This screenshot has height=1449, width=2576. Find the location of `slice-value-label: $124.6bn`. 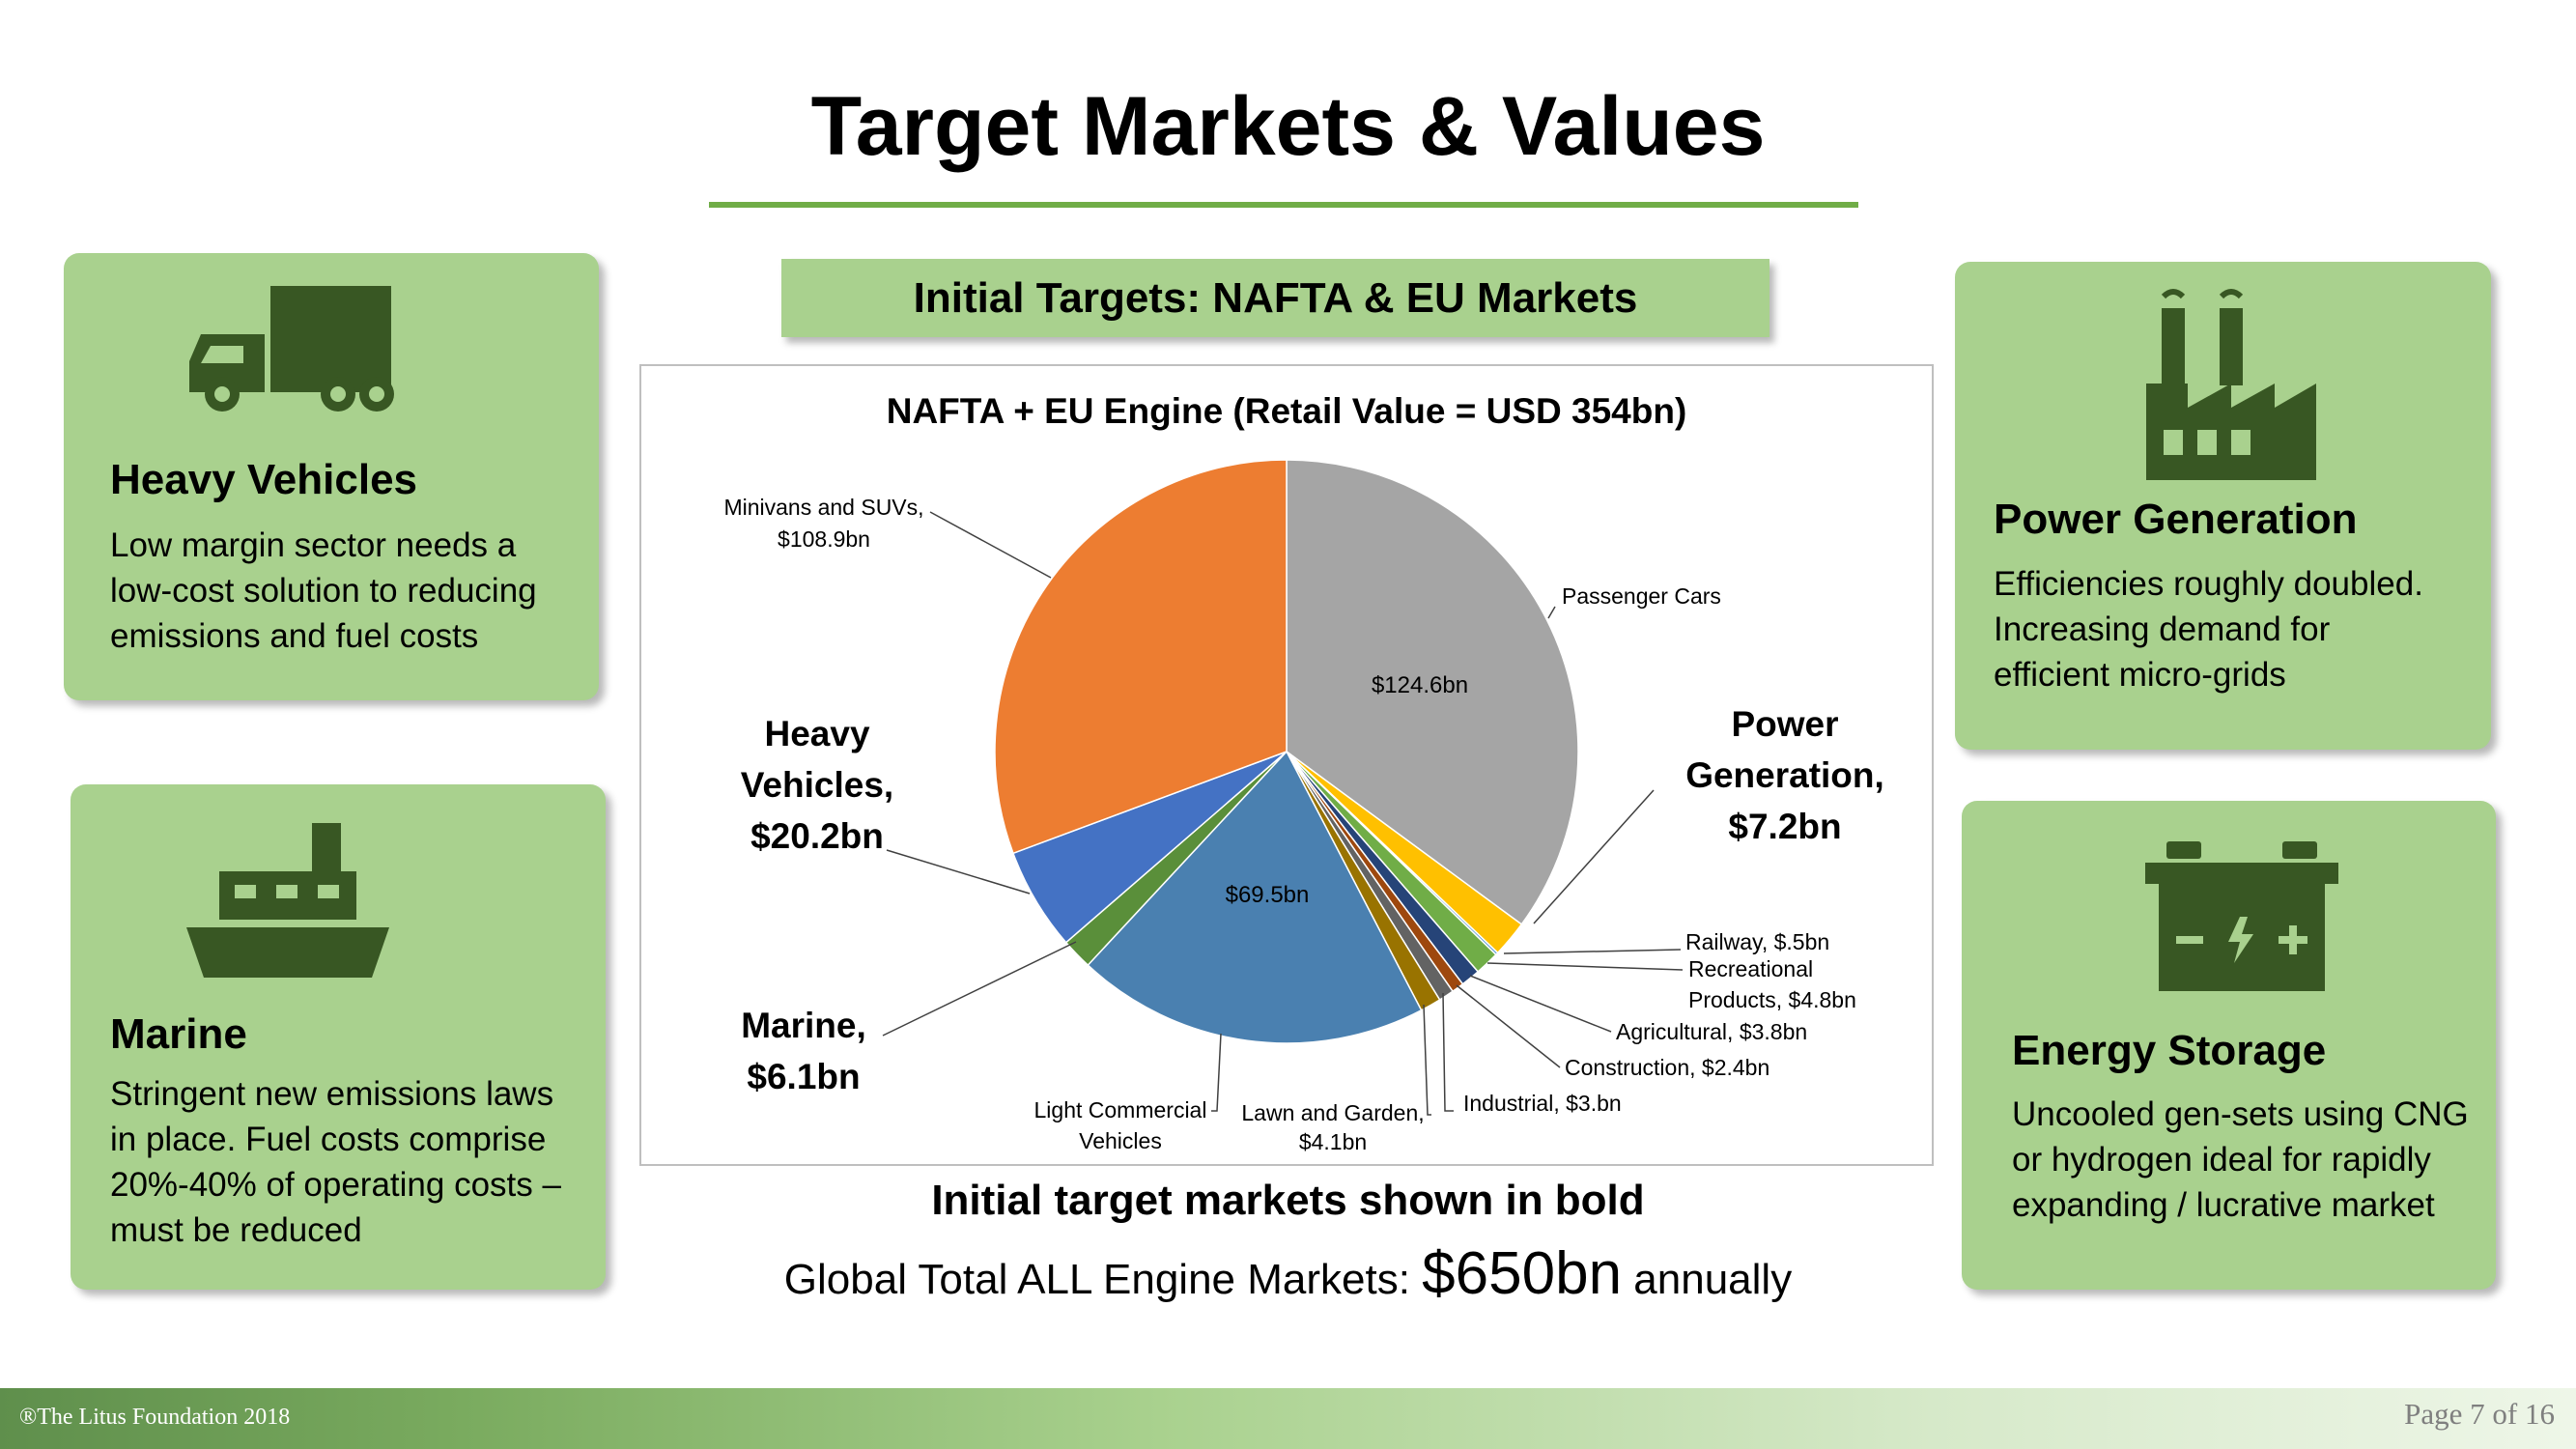

slice-value-label: $124.6bn is located at coordinates (1420, 685).